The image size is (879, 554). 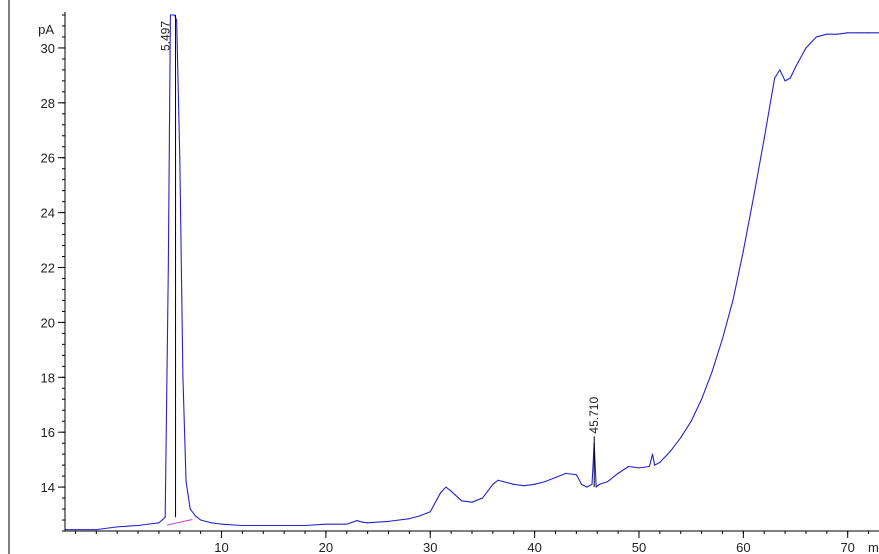 What do you see at coordinates (48, 213) in the screenshot?
I see `y-tick-label: 24` at bounding box center [48, 213].